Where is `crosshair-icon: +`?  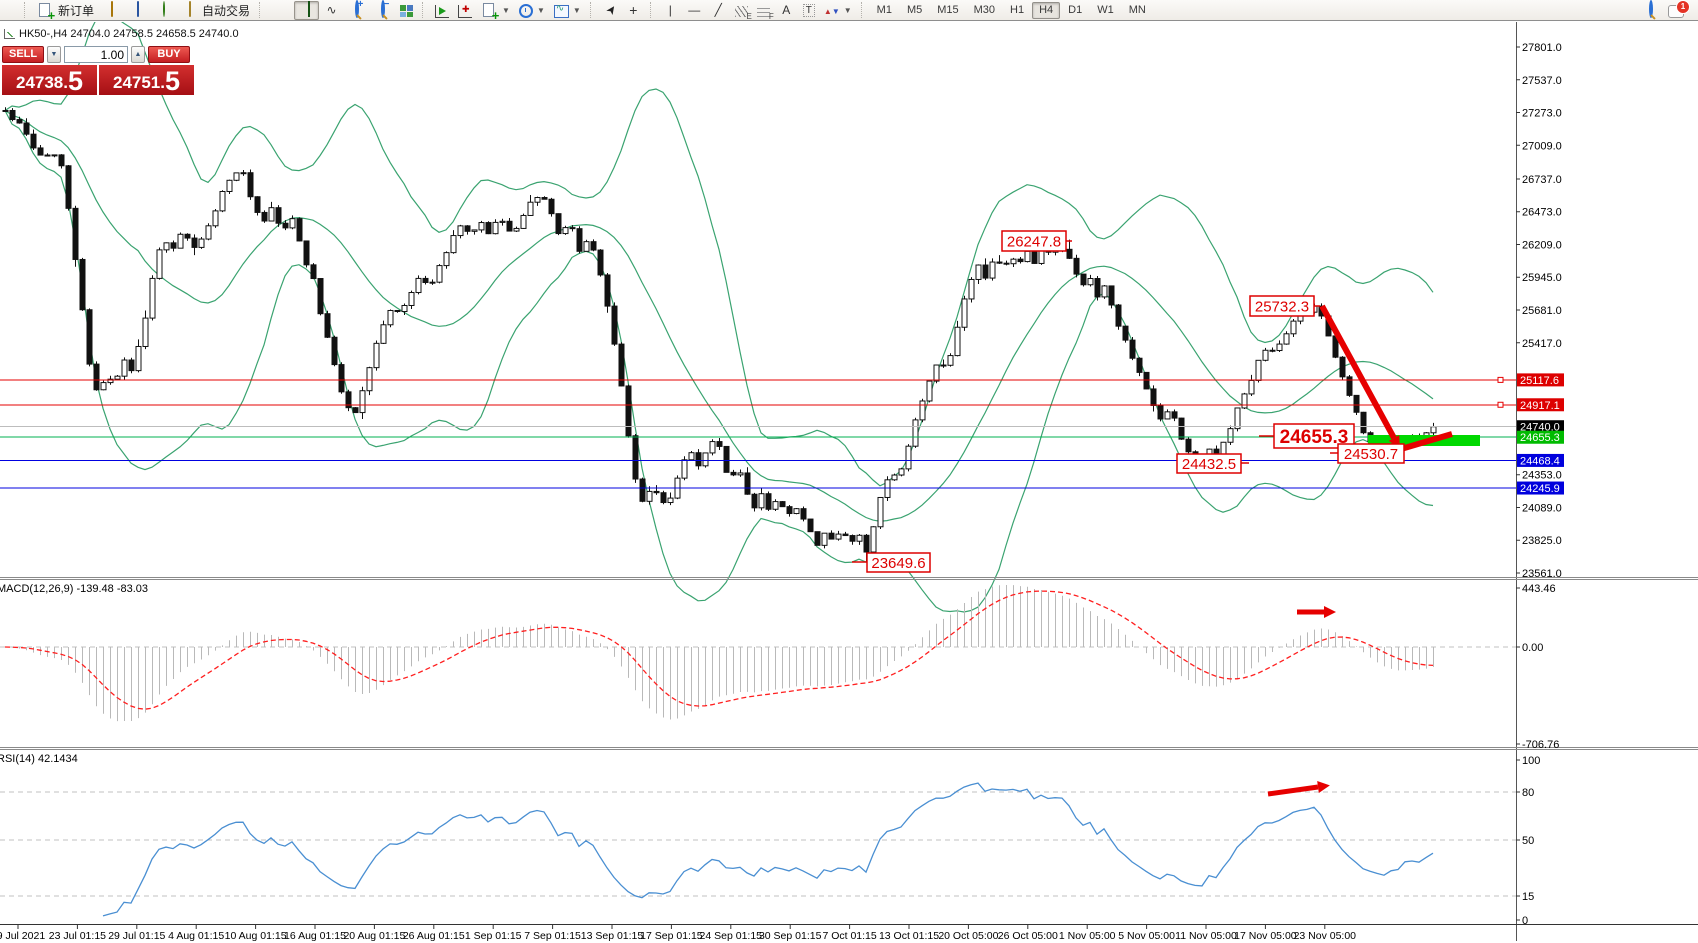 crosshair-icon: + is located at coordinates (633, 10).